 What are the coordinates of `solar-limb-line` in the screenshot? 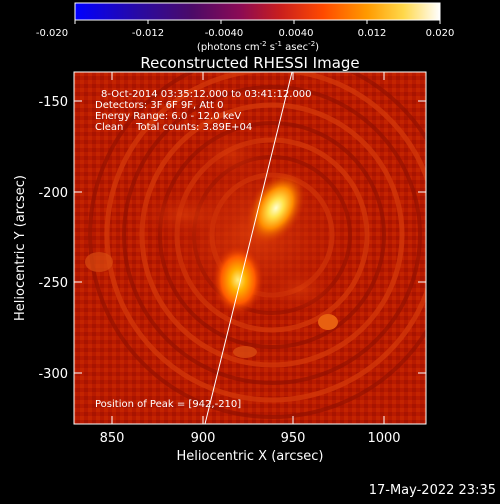 It's located at (248, 248).